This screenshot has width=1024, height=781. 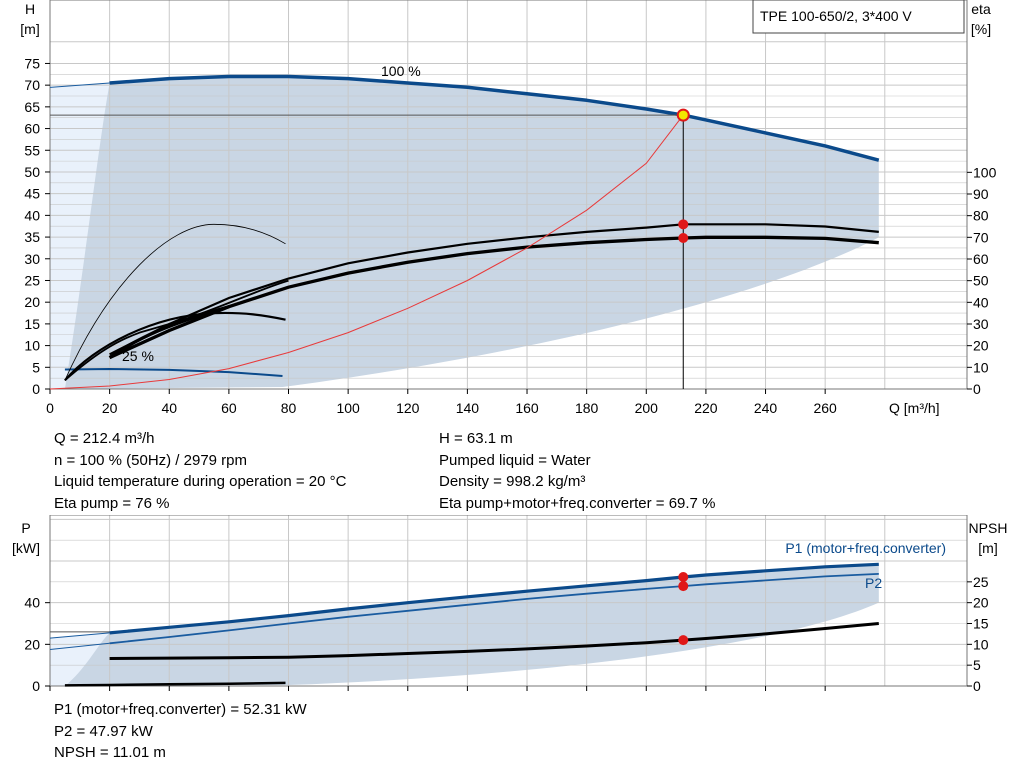 I want to click on head-y-tick-label: 10, so click(x=32, y=346).